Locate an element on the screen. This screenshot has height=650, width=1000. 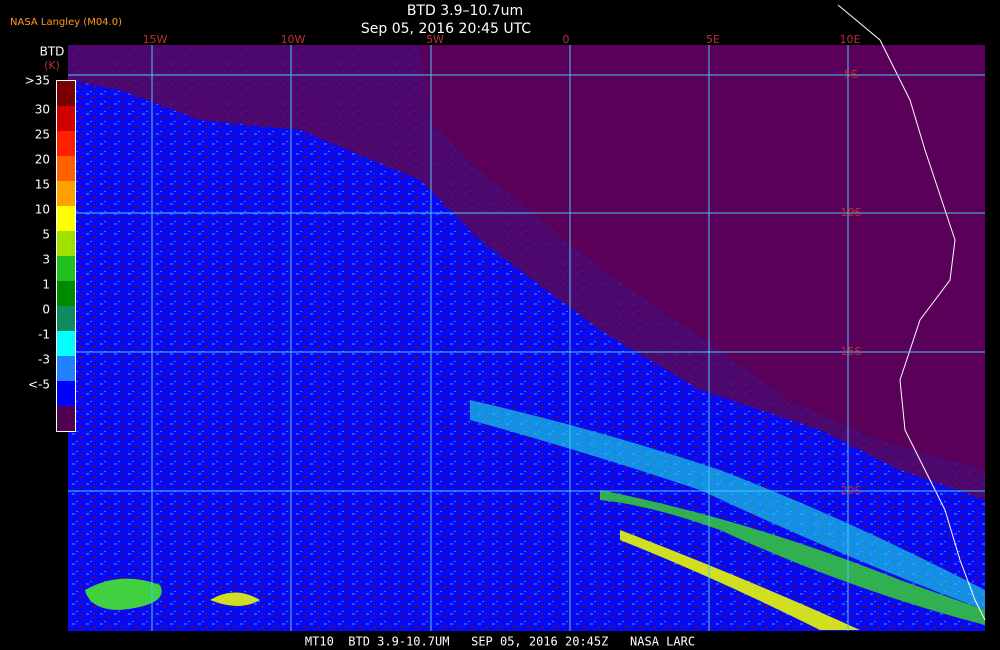
colorbar-label: 3 is located at coordinates (46, 260).